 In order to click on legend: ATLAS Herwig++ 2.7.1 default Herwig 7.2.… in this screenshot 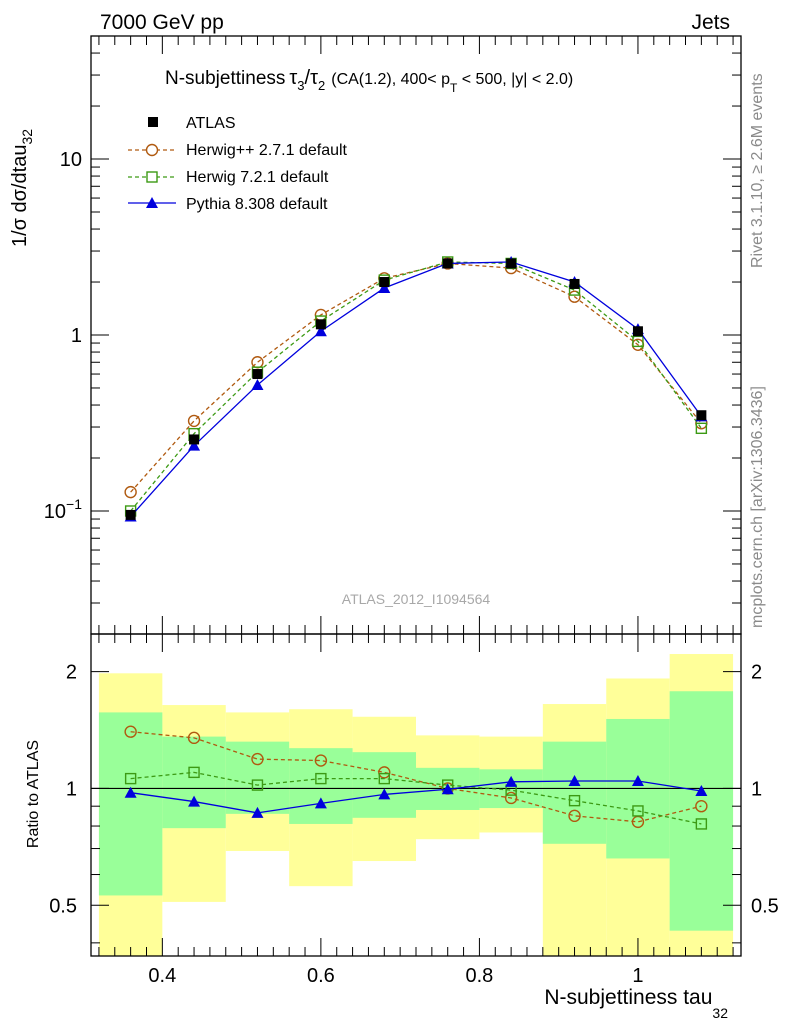, I will do `click(238, 164)`.